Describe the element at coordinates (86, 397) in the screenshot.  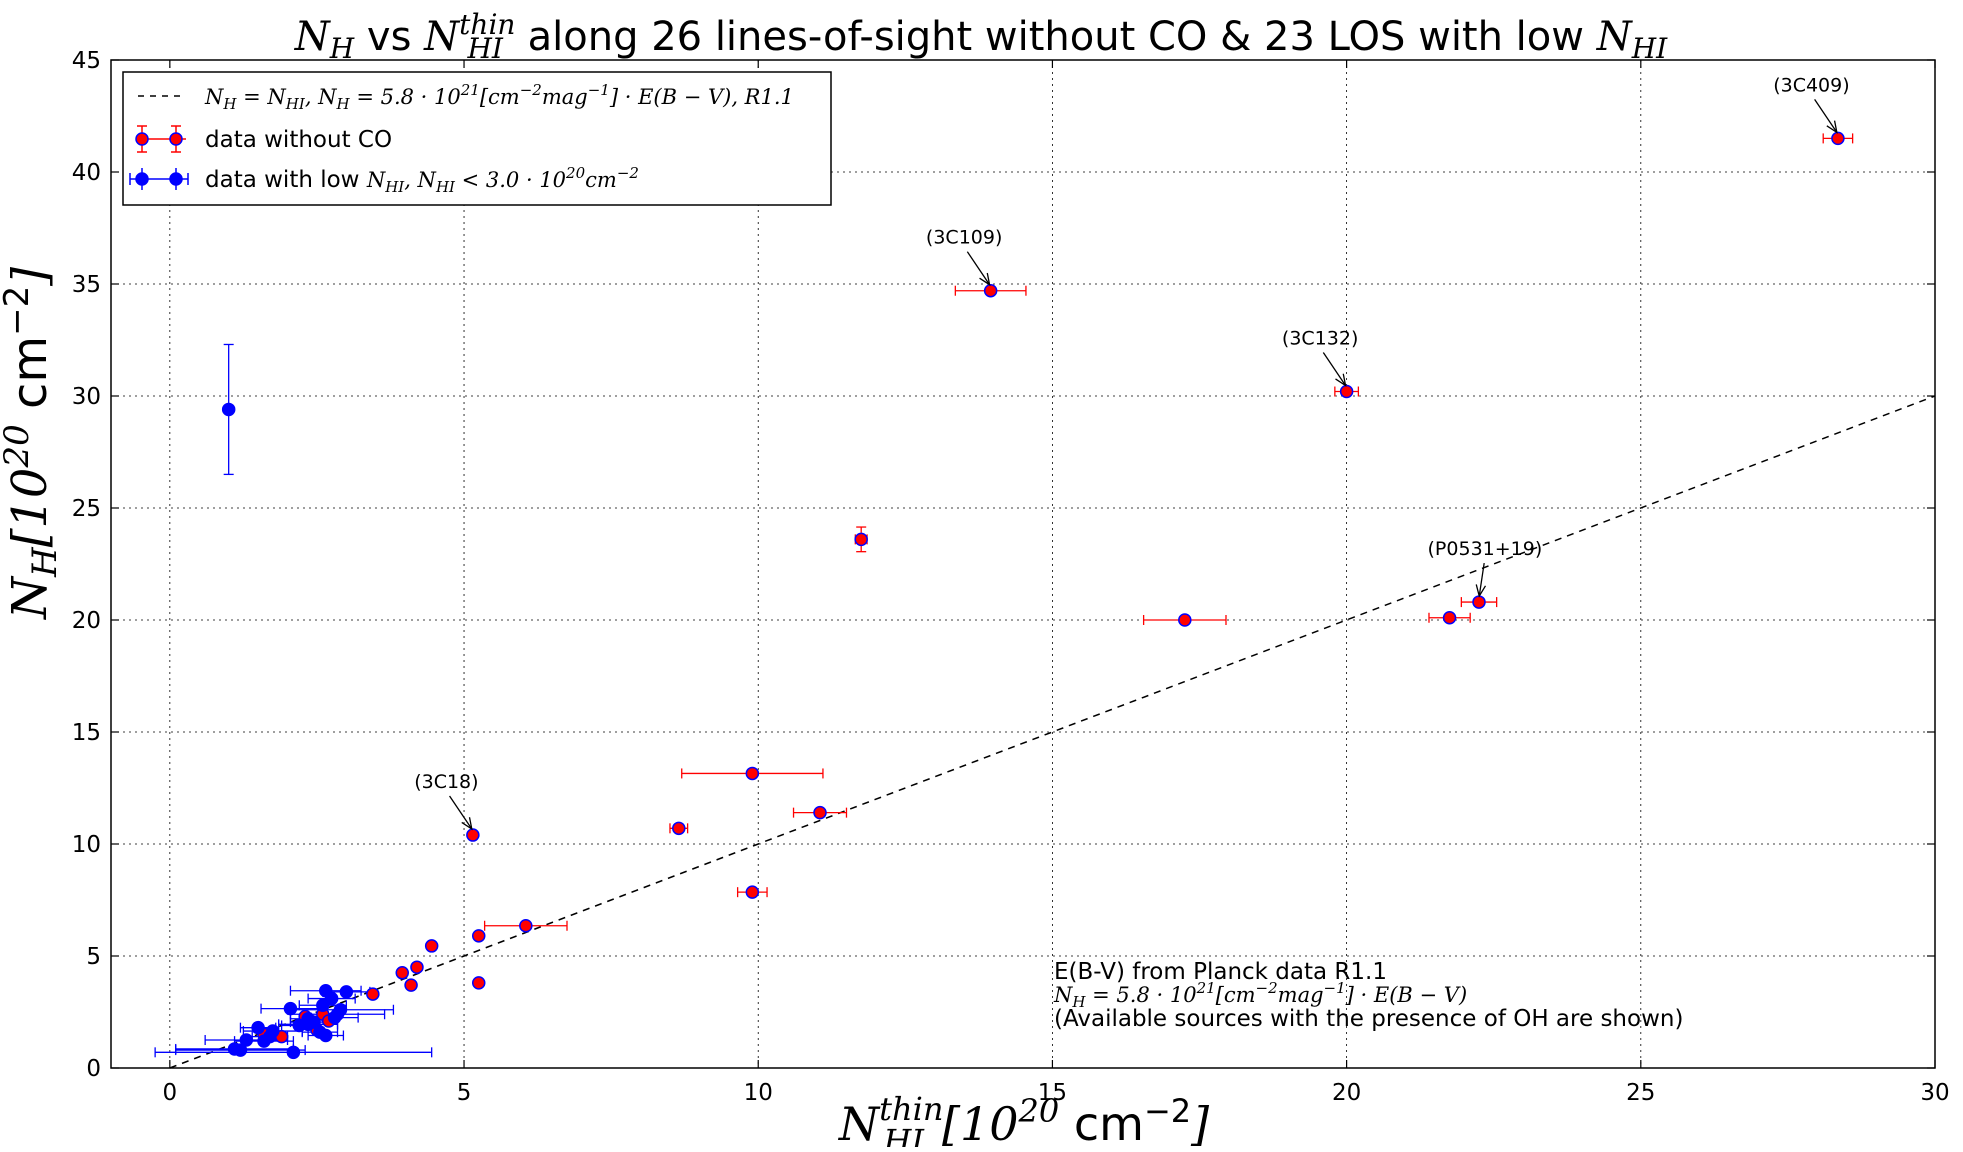
I see `y-tick-label: 30` at that location.